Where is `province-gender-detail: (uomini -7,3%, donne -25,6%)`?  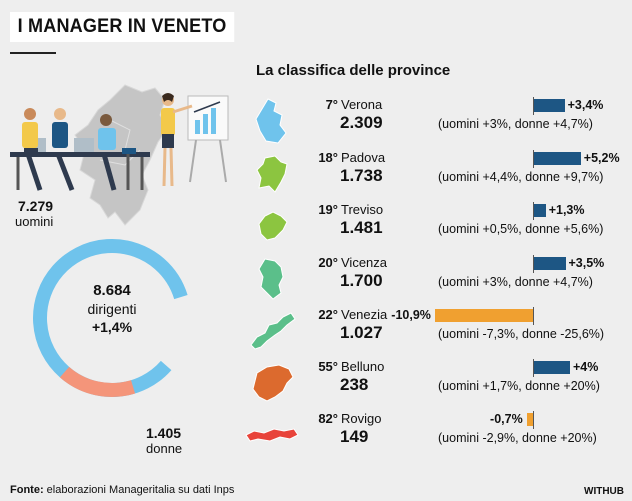
province-gender-detail: (uomini -7,3%, donne -25,6%) is located at coordinates (521, 334).